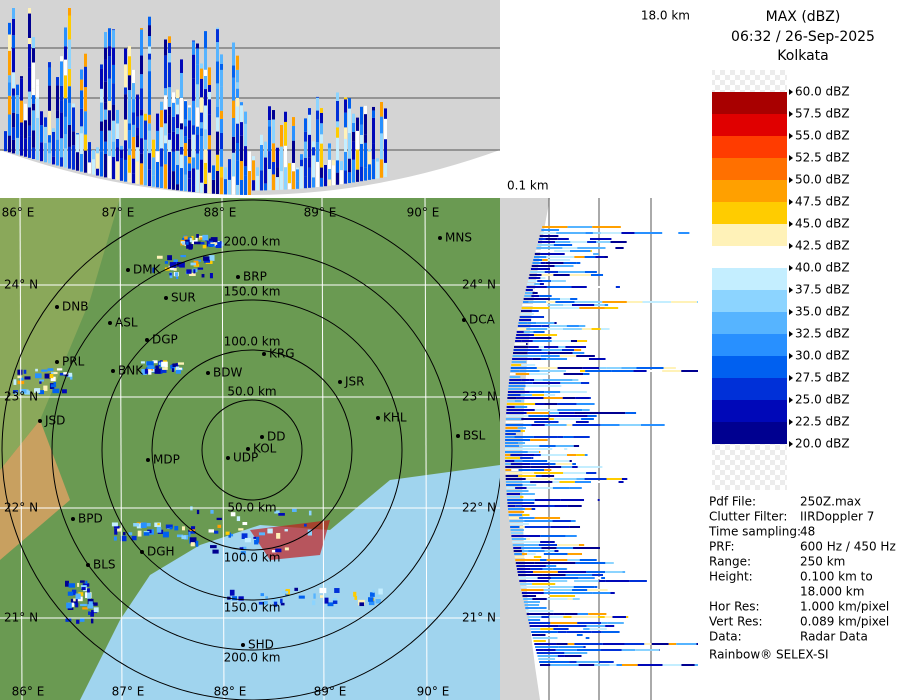 This screenshot has width=906, height=700. Describe the element at coordinates (732, 502) in the screenshot. I see `info-key: Pdf File:` at that location.